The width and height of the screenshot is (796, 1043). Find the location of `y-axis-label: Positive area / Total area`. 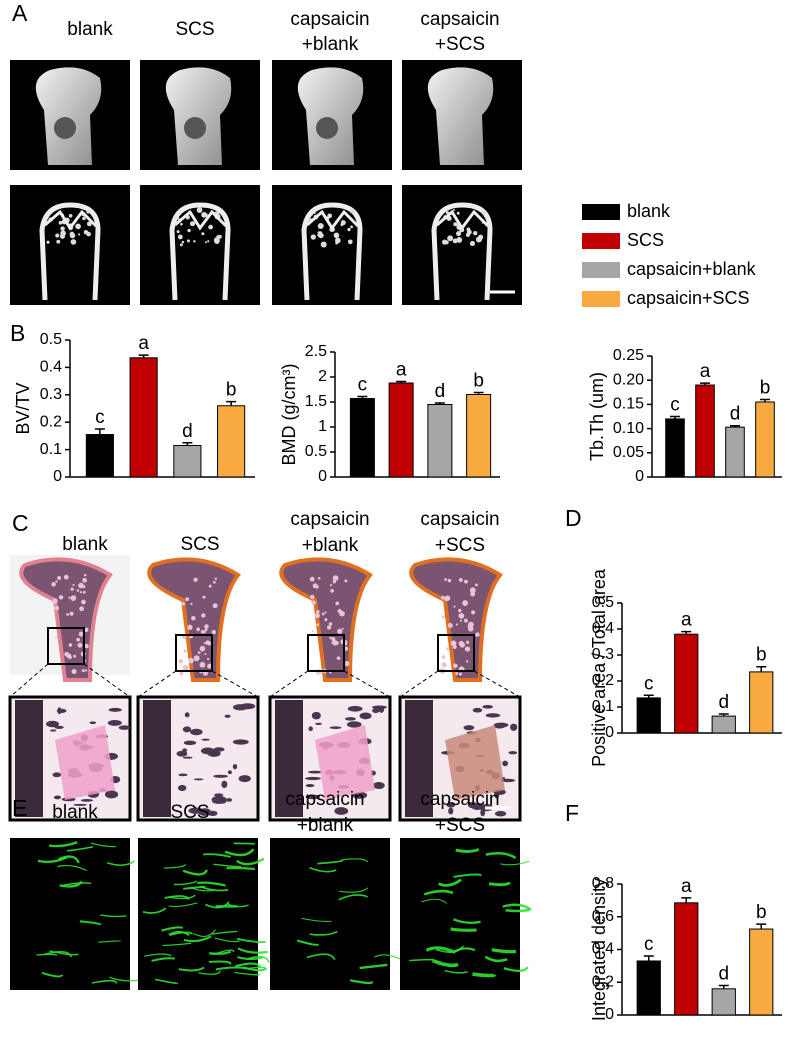

y-axis-label: Positive area / Total area is located at coordinates (599, 667).